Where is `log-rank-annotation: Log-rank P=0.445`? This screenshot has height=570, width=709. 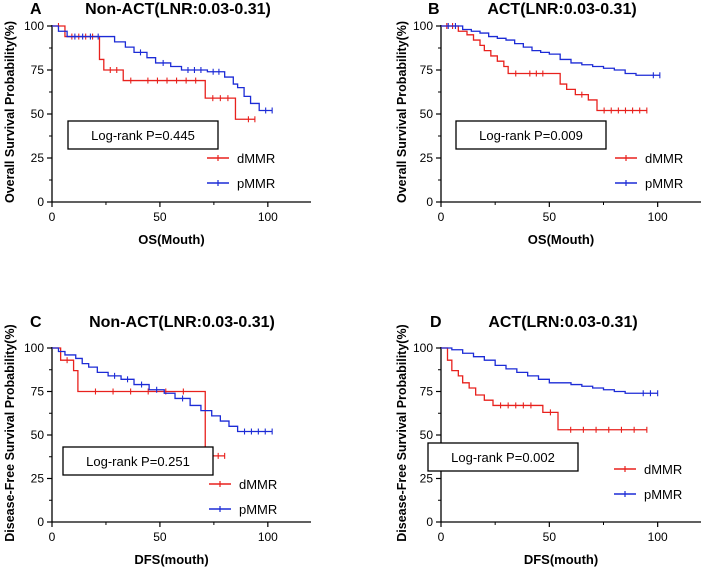 log-rank-annotation: Log-rank P=0.445 is located at coordinates (143, 135).